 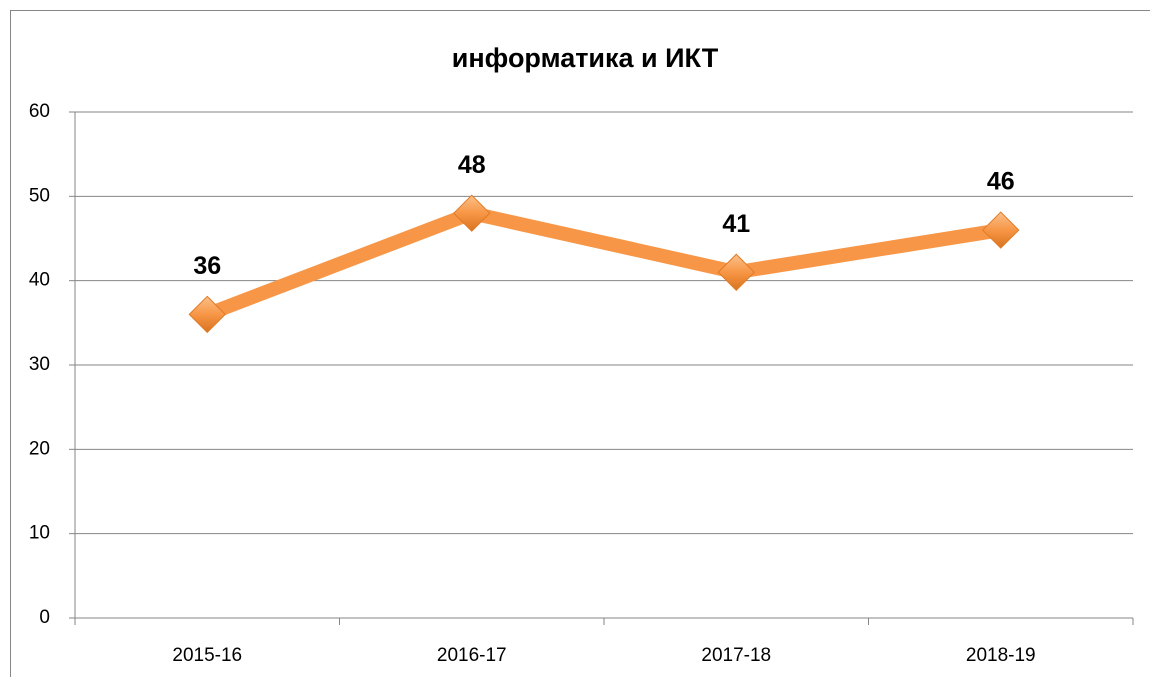 What do you see at coordinates (736, 224) in the screenshot?
I see `data-label: 41` at bounding box center [736, 224].